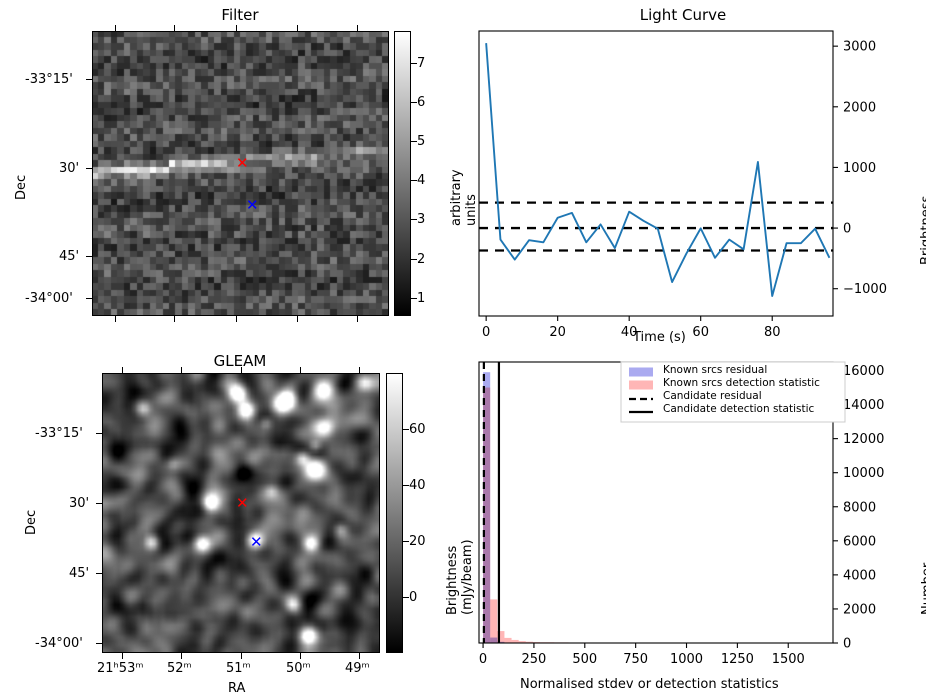 This screenshot has height=699, width=926. What do you see at coordinates (421, 63) in the screenshot?
I see `filter-cbar-tick-0: 7` at bounding box center [421, 63].